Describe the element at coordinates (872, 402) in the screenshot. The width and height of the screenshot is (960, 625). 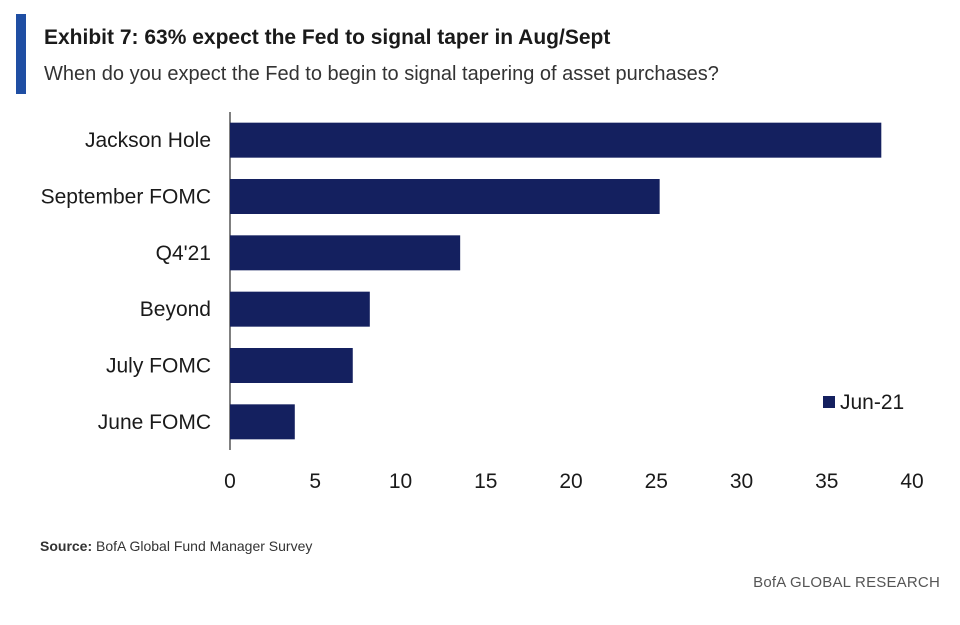
I see `legend-label: Jun-21` at that location.